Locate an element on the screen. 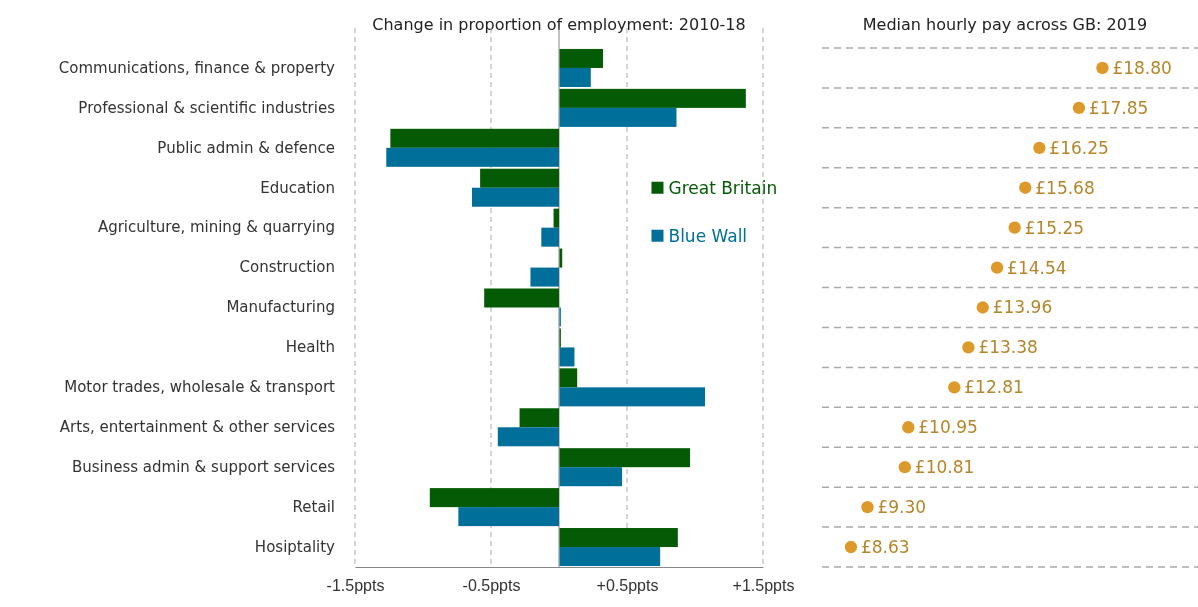 This screenshot has width=1198, height=607. data-label: £10.81 is located at coordinates (944, 467).